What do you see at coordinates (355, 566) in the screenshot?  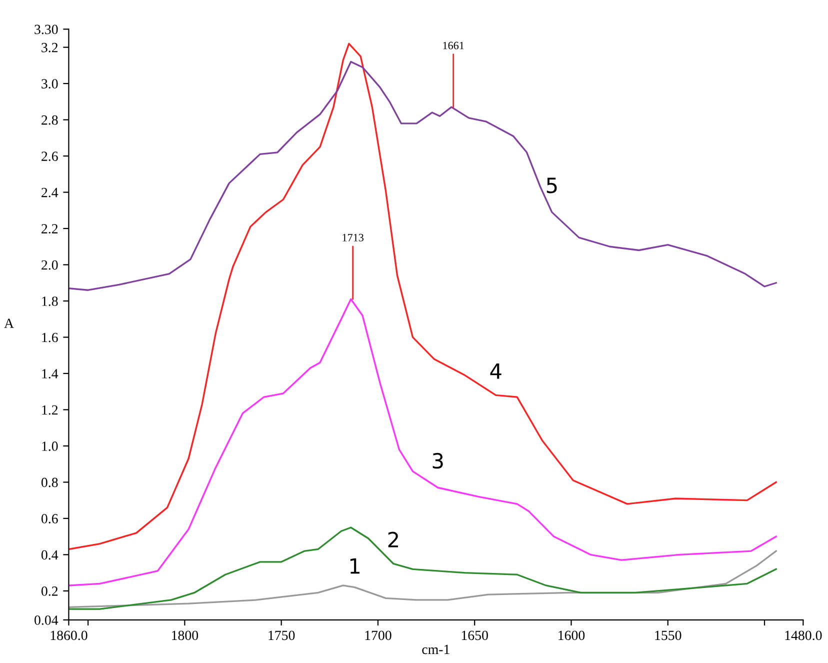 I see `series-label: 1` at bounding box center [355, 566].